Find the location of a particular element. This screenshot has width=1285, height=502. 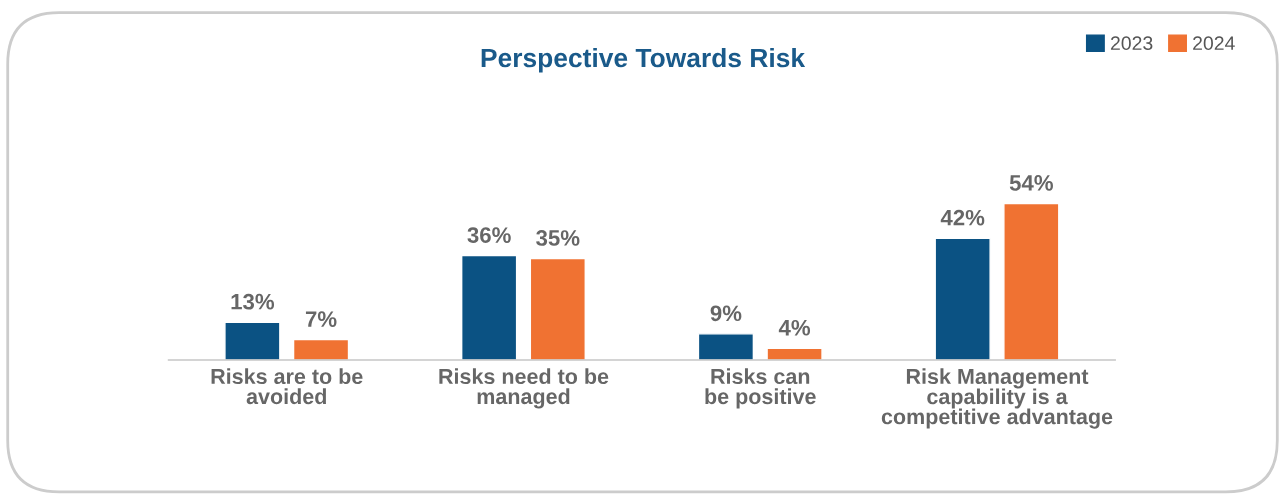

x-tick-label: Risk Management capability is a competitive advantage is located at coordinates (997, 398).